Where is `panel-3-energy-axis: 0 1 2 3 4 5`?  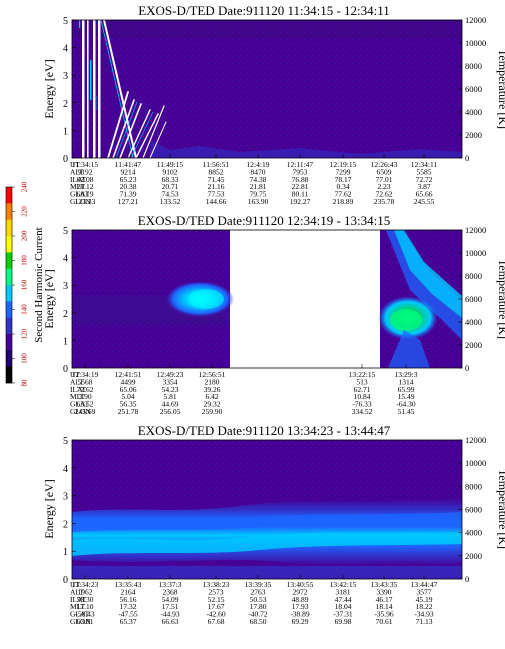
panel-3-energy-axis: 0 1 2 3 4 5 is located at coordinates (69, 511).